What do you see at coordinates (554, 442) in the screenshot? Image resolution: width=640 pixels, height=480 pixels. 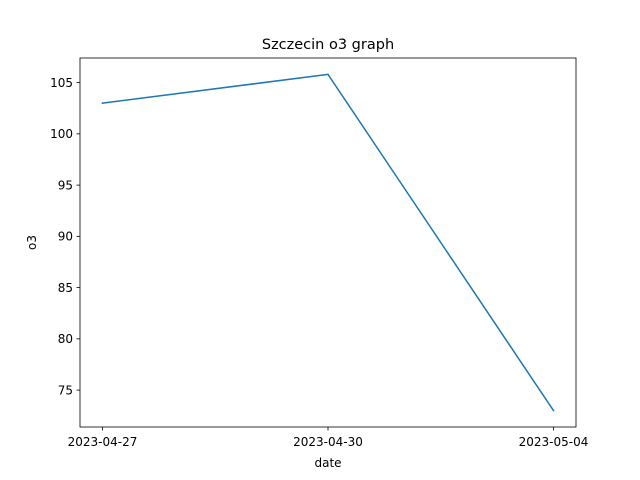 I see `x-tick-label: 2023-05-04` at bounding box center [554, 442].